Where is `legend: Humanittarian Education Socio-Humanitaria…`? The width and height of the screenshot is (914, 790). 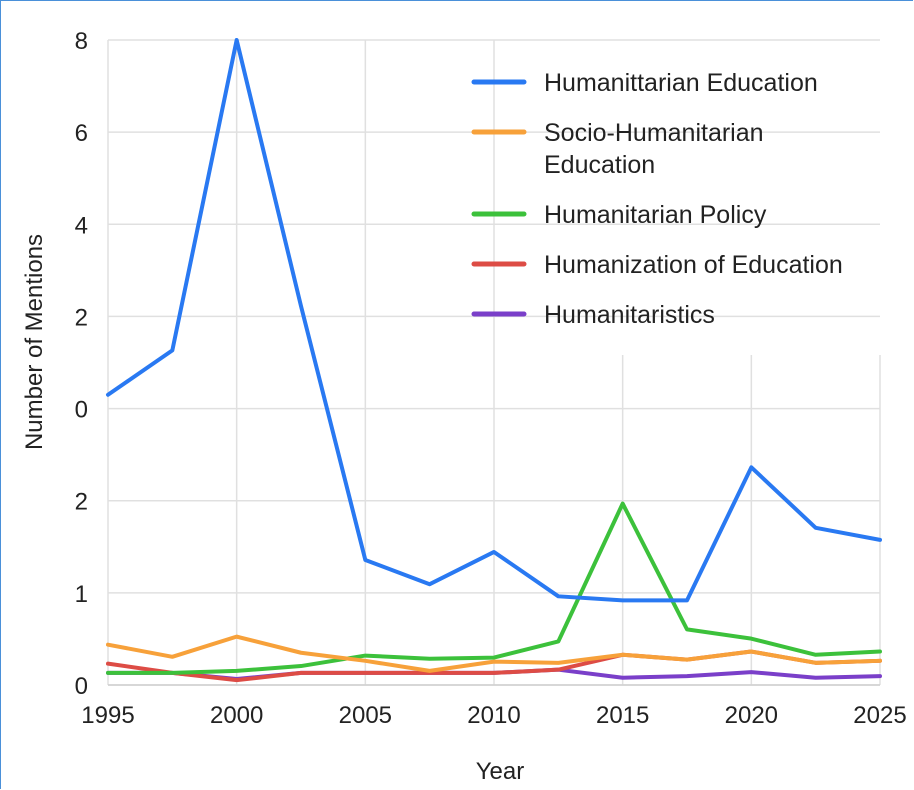
legend: Humanittarian Education Socio-Humanitaria… is located at coordinates (657, 199).